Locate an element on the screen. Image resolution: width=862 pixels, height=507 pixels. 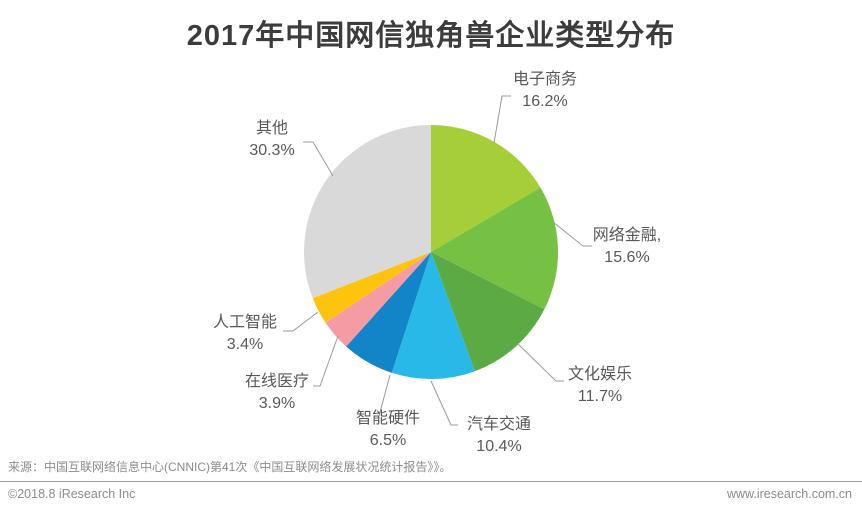
slice-value: 16.2% is located at coordinates (545, 101).